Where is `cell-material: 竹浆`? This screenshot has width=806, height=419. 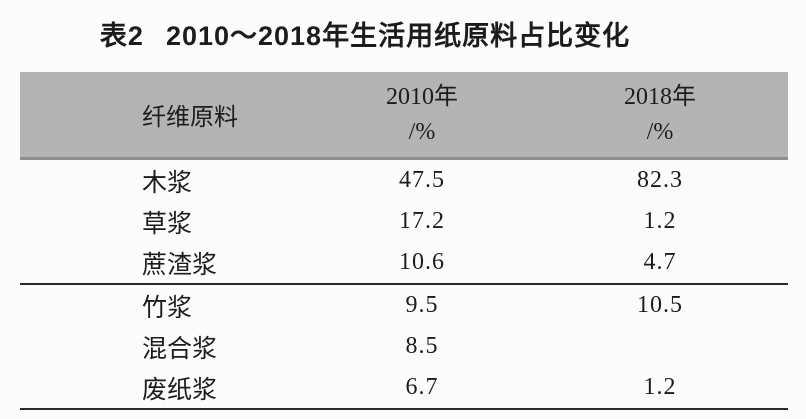 cell-material: 竹浆 is located at coordinates (167, 308).